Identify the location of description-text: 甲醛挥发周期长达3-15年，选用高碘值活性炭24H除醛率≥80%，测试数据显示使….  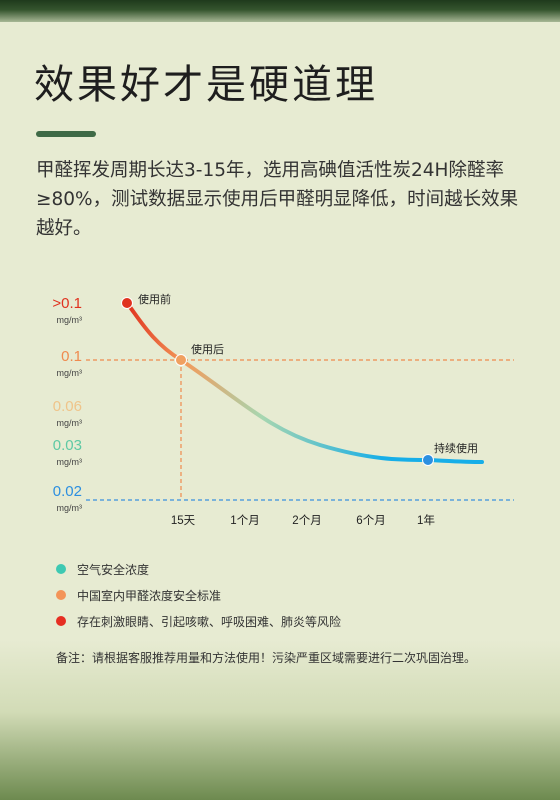
(277, 199).